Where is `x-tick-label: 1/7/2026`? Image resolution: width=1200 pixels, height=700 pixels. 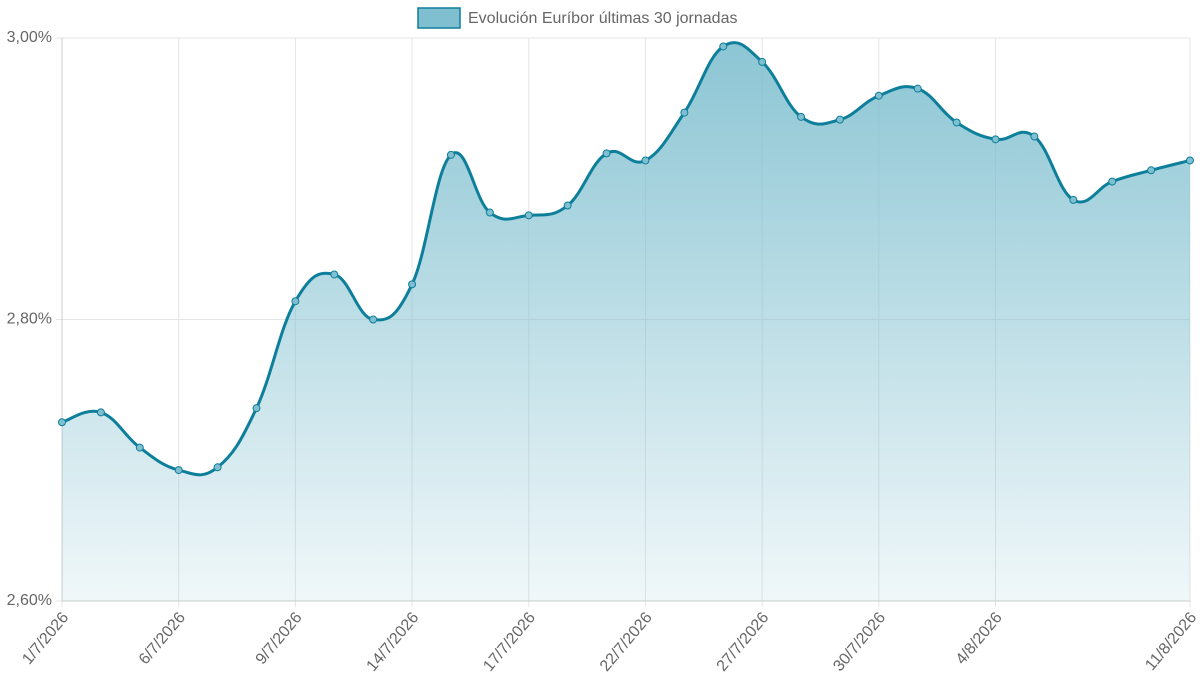
x-tick-label: 1/7/2026 is located at coordinates (45, 638).